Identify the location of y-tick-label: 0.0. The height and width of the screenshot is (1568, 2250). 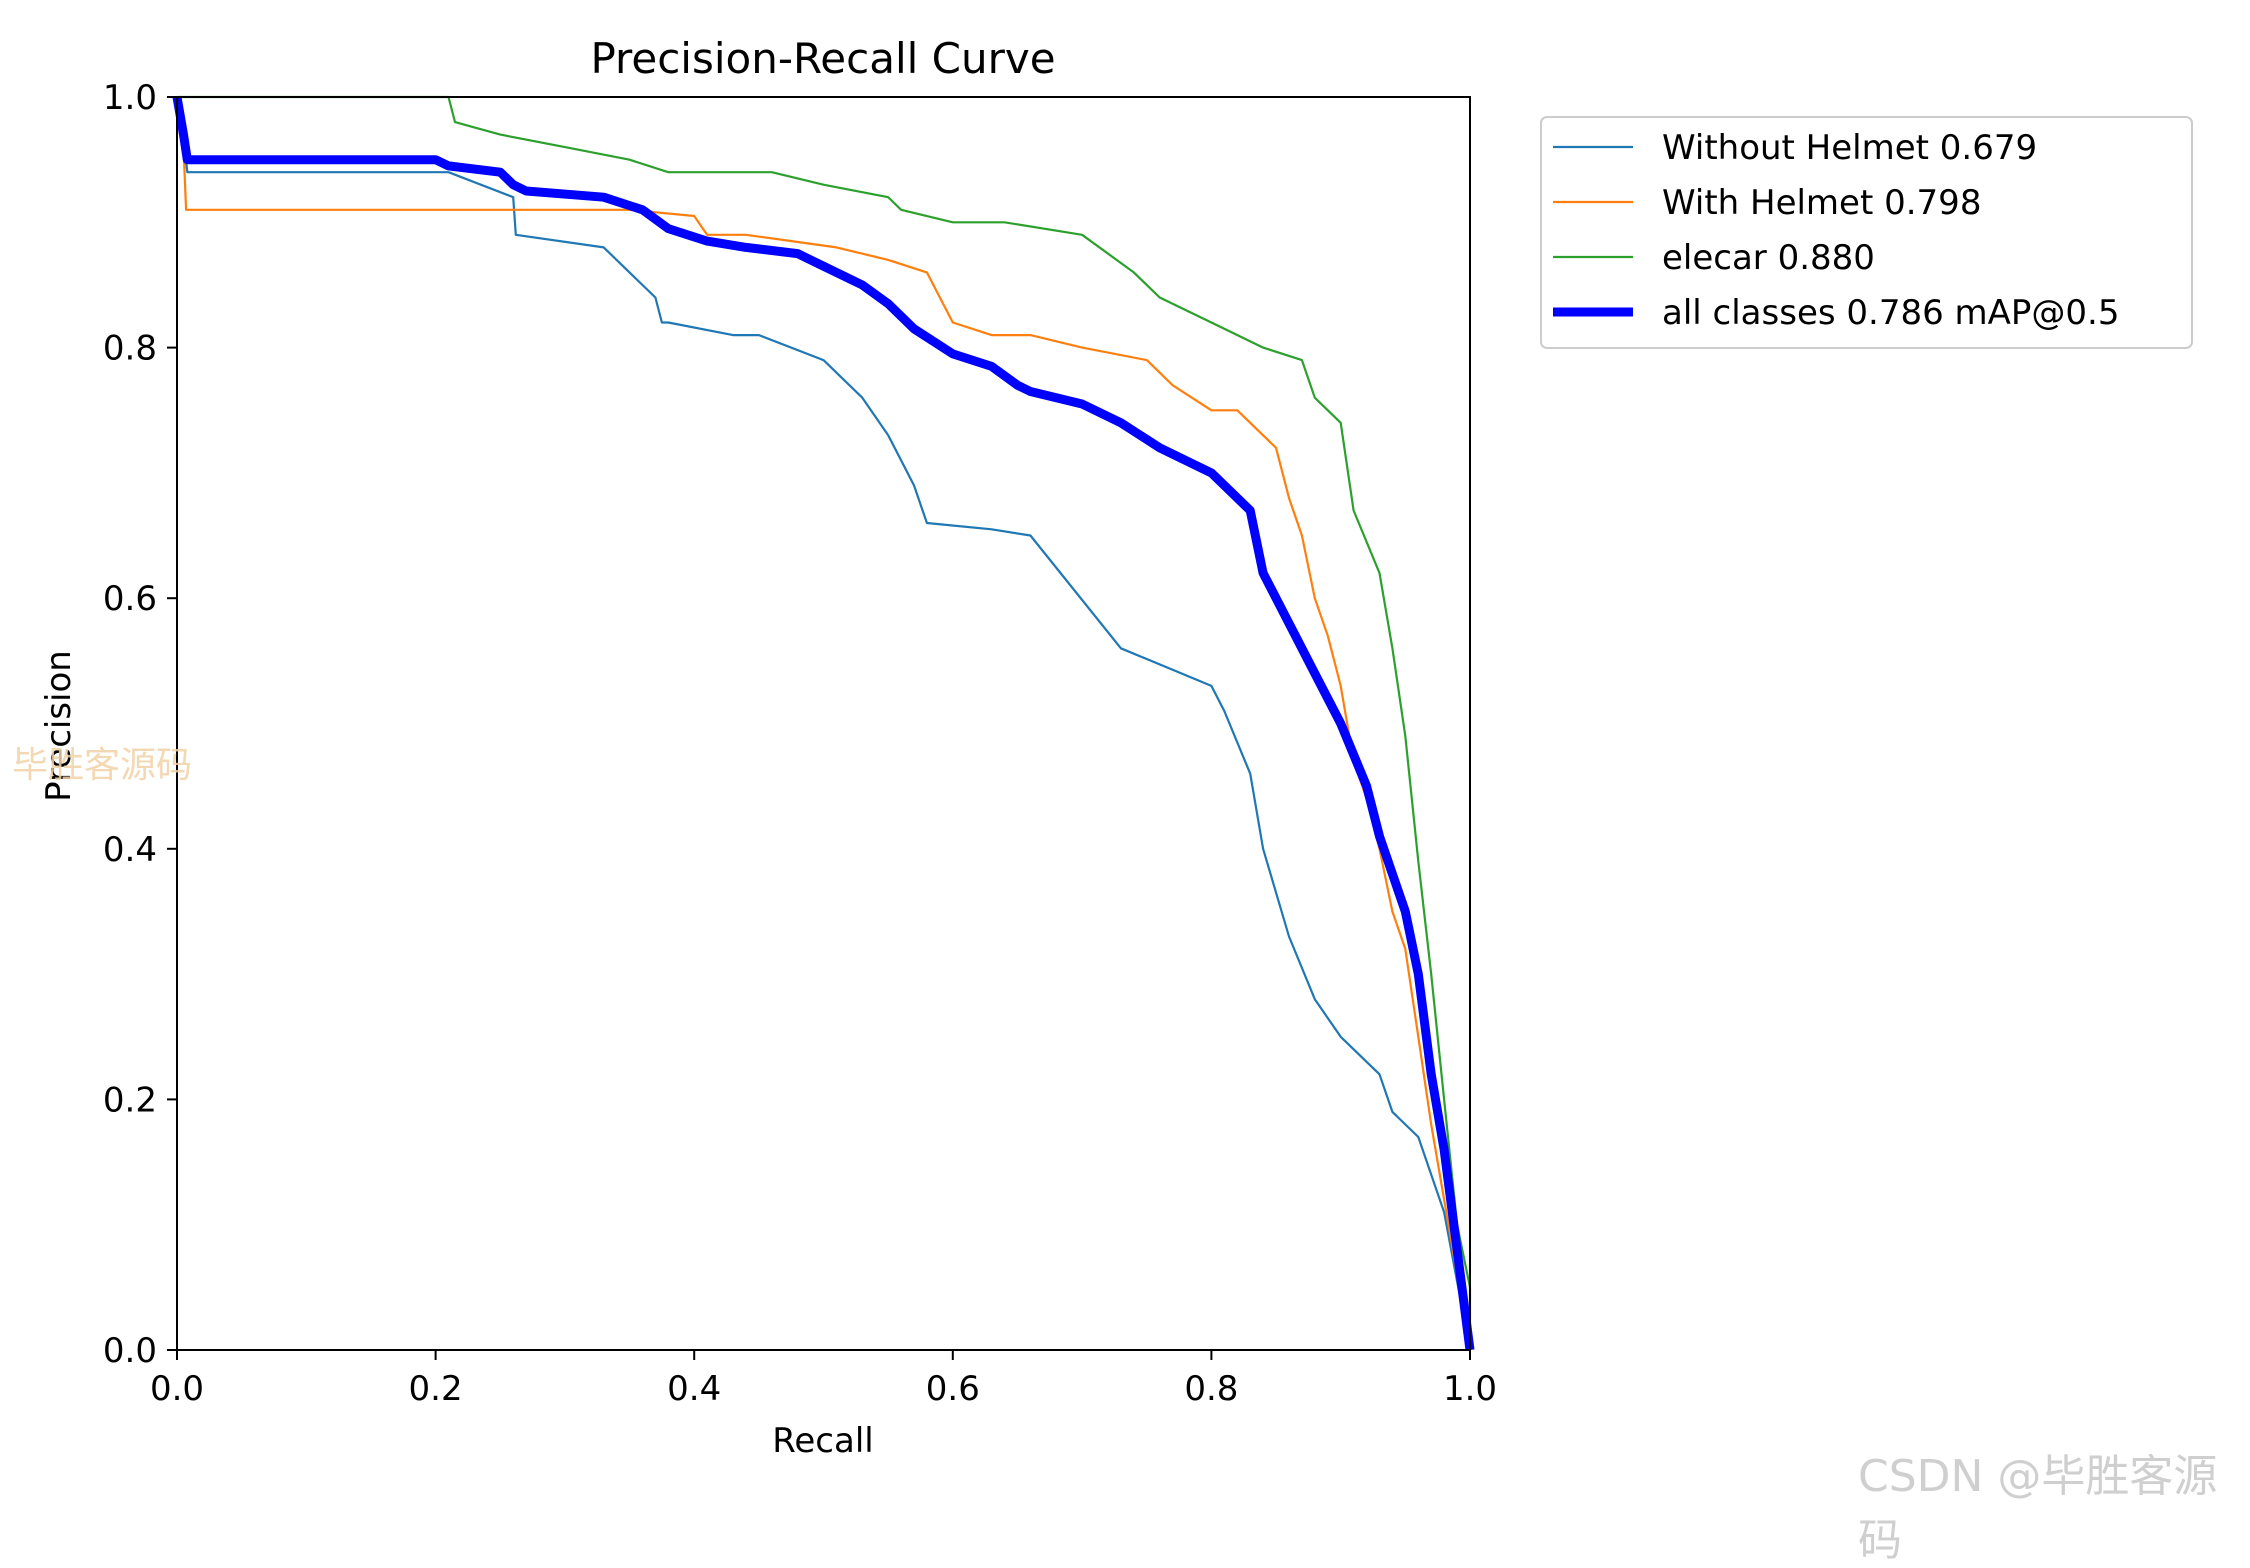
(130, 1351).